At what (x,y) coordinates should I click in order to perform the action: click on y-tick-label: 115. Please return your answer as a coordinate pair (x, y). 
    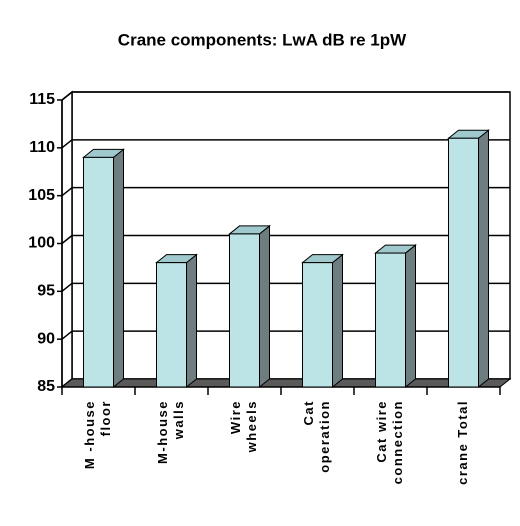
    Looking at the image, I should click on (42, 99).